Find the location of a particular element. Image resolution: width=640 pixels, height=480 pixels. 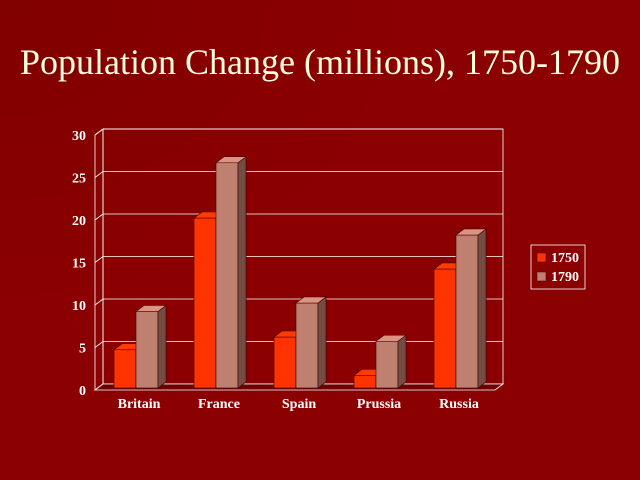

x-tick-label: France is located at coordinates (219, 404).